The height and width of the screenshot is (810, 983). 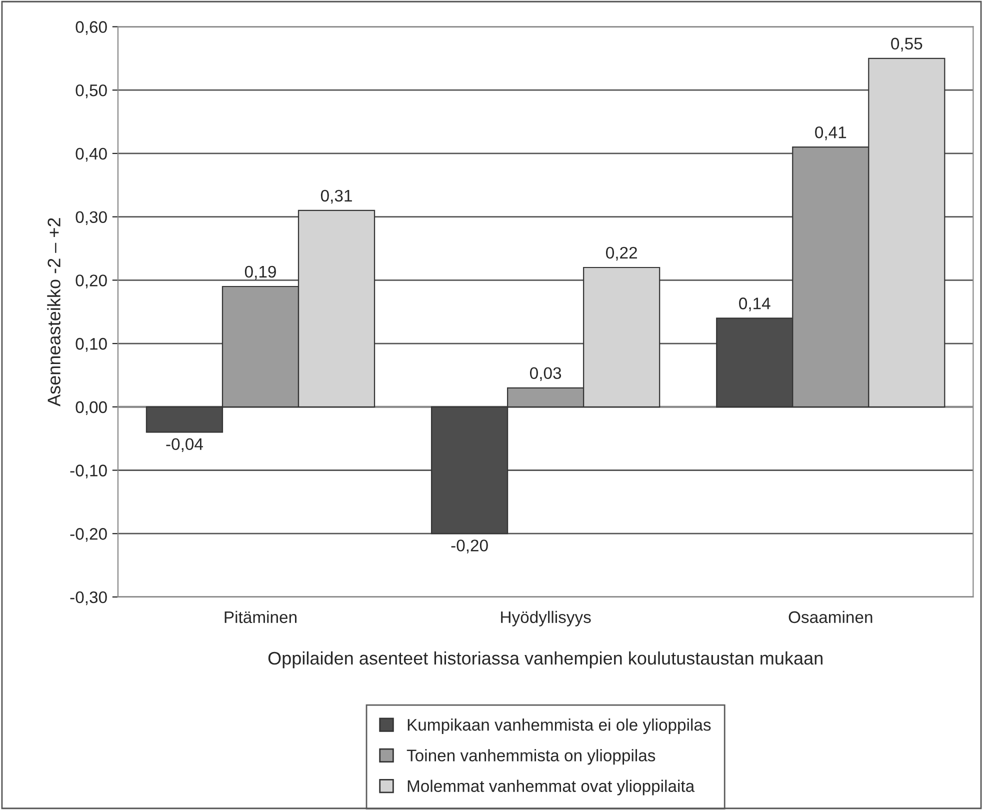 What do you see at coordinates (184, 445) in the screenshot?
I see `data-label: -0,04` at bounding box center [184, 445].